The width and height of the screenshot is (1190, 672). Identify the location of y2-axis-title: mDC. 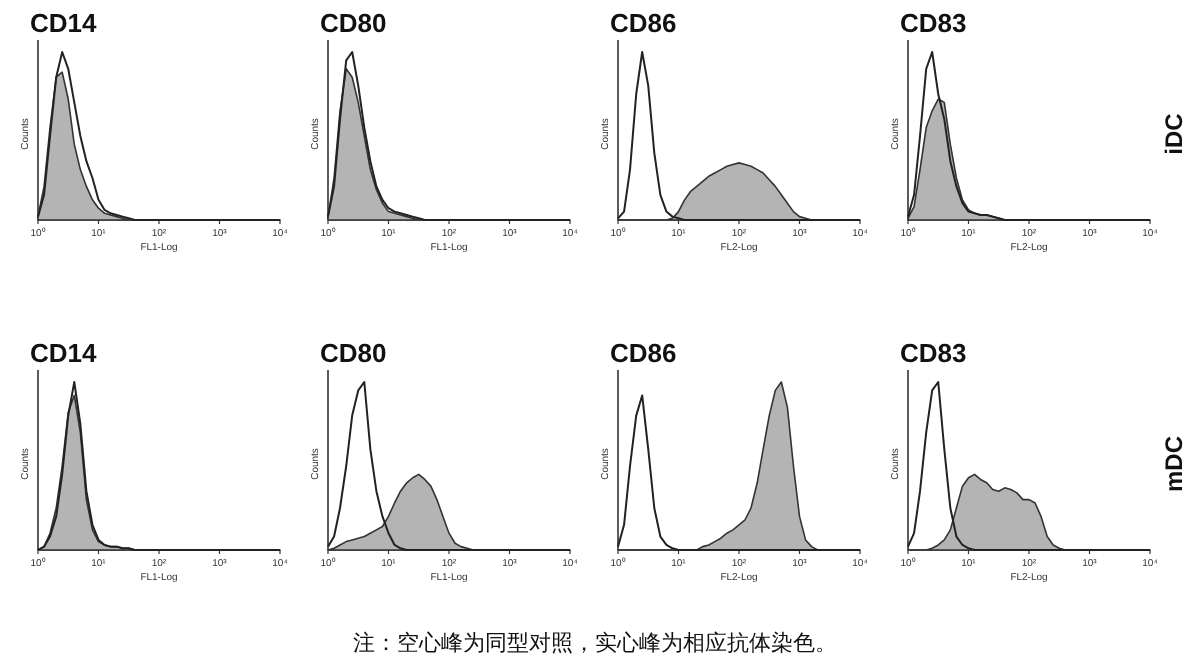
(1174, 464).